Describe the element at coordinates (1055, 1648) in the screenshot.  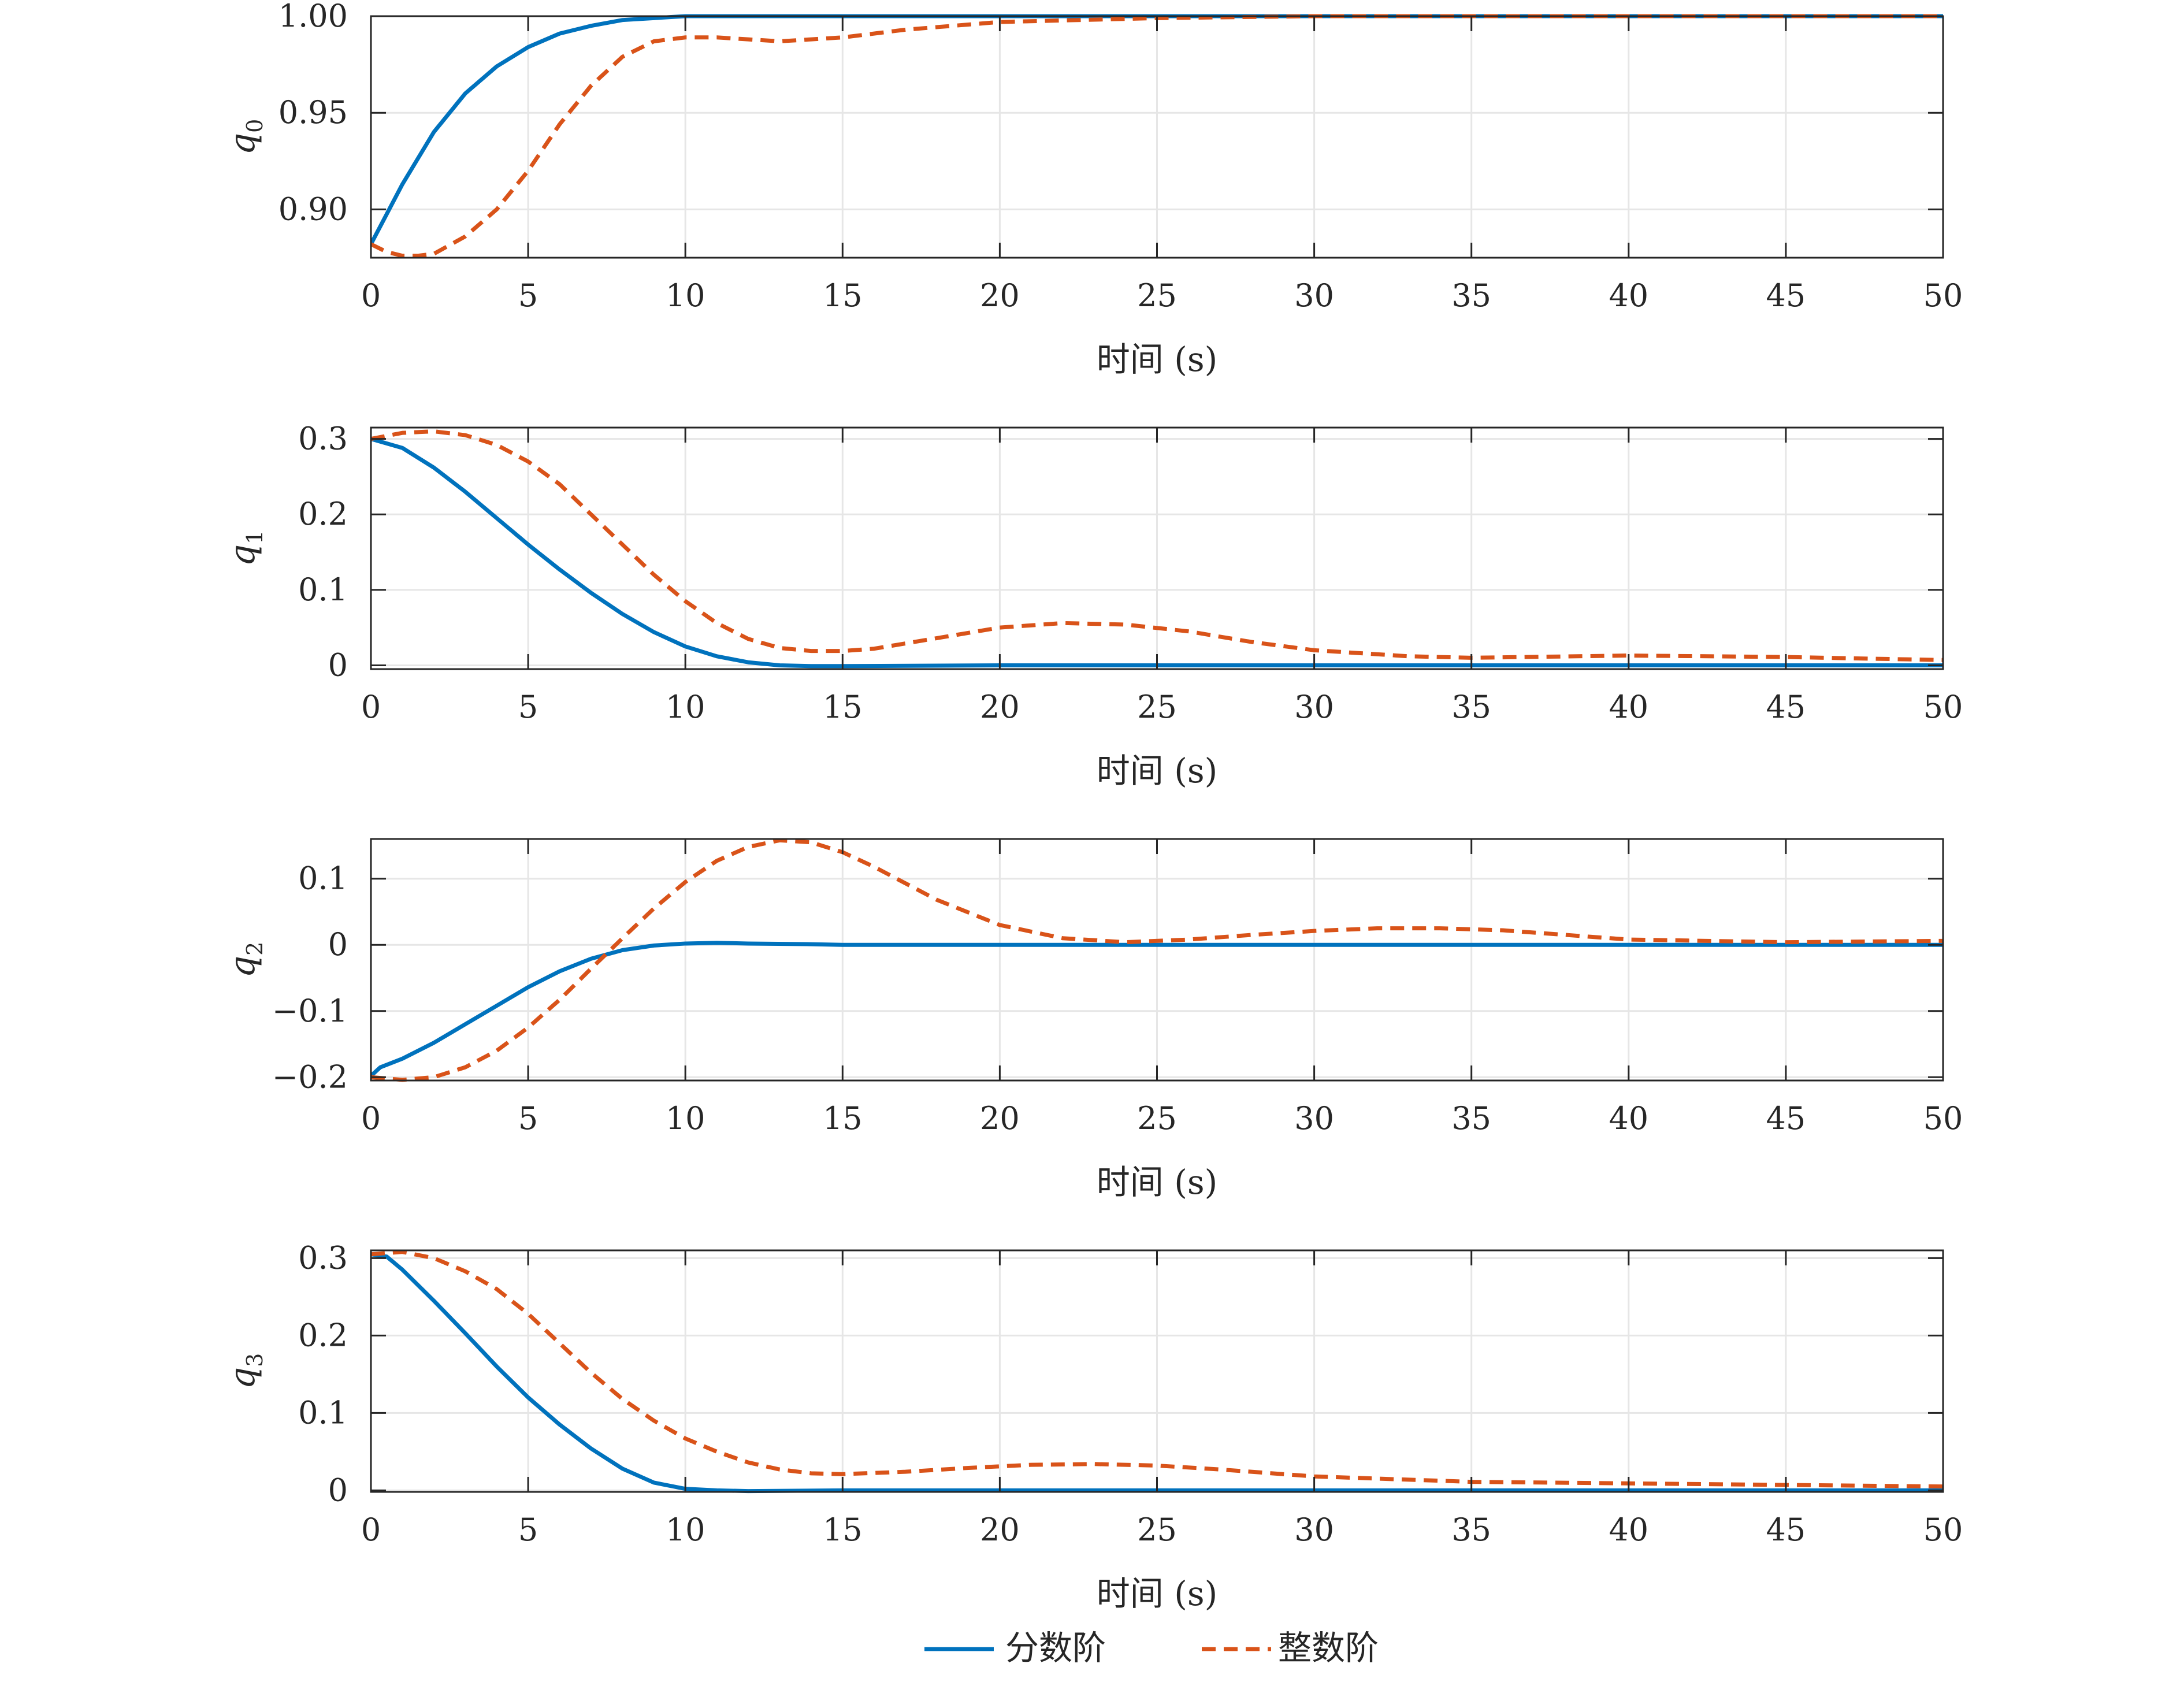
I see `legend-label-fractional: 分数阶` at that location.